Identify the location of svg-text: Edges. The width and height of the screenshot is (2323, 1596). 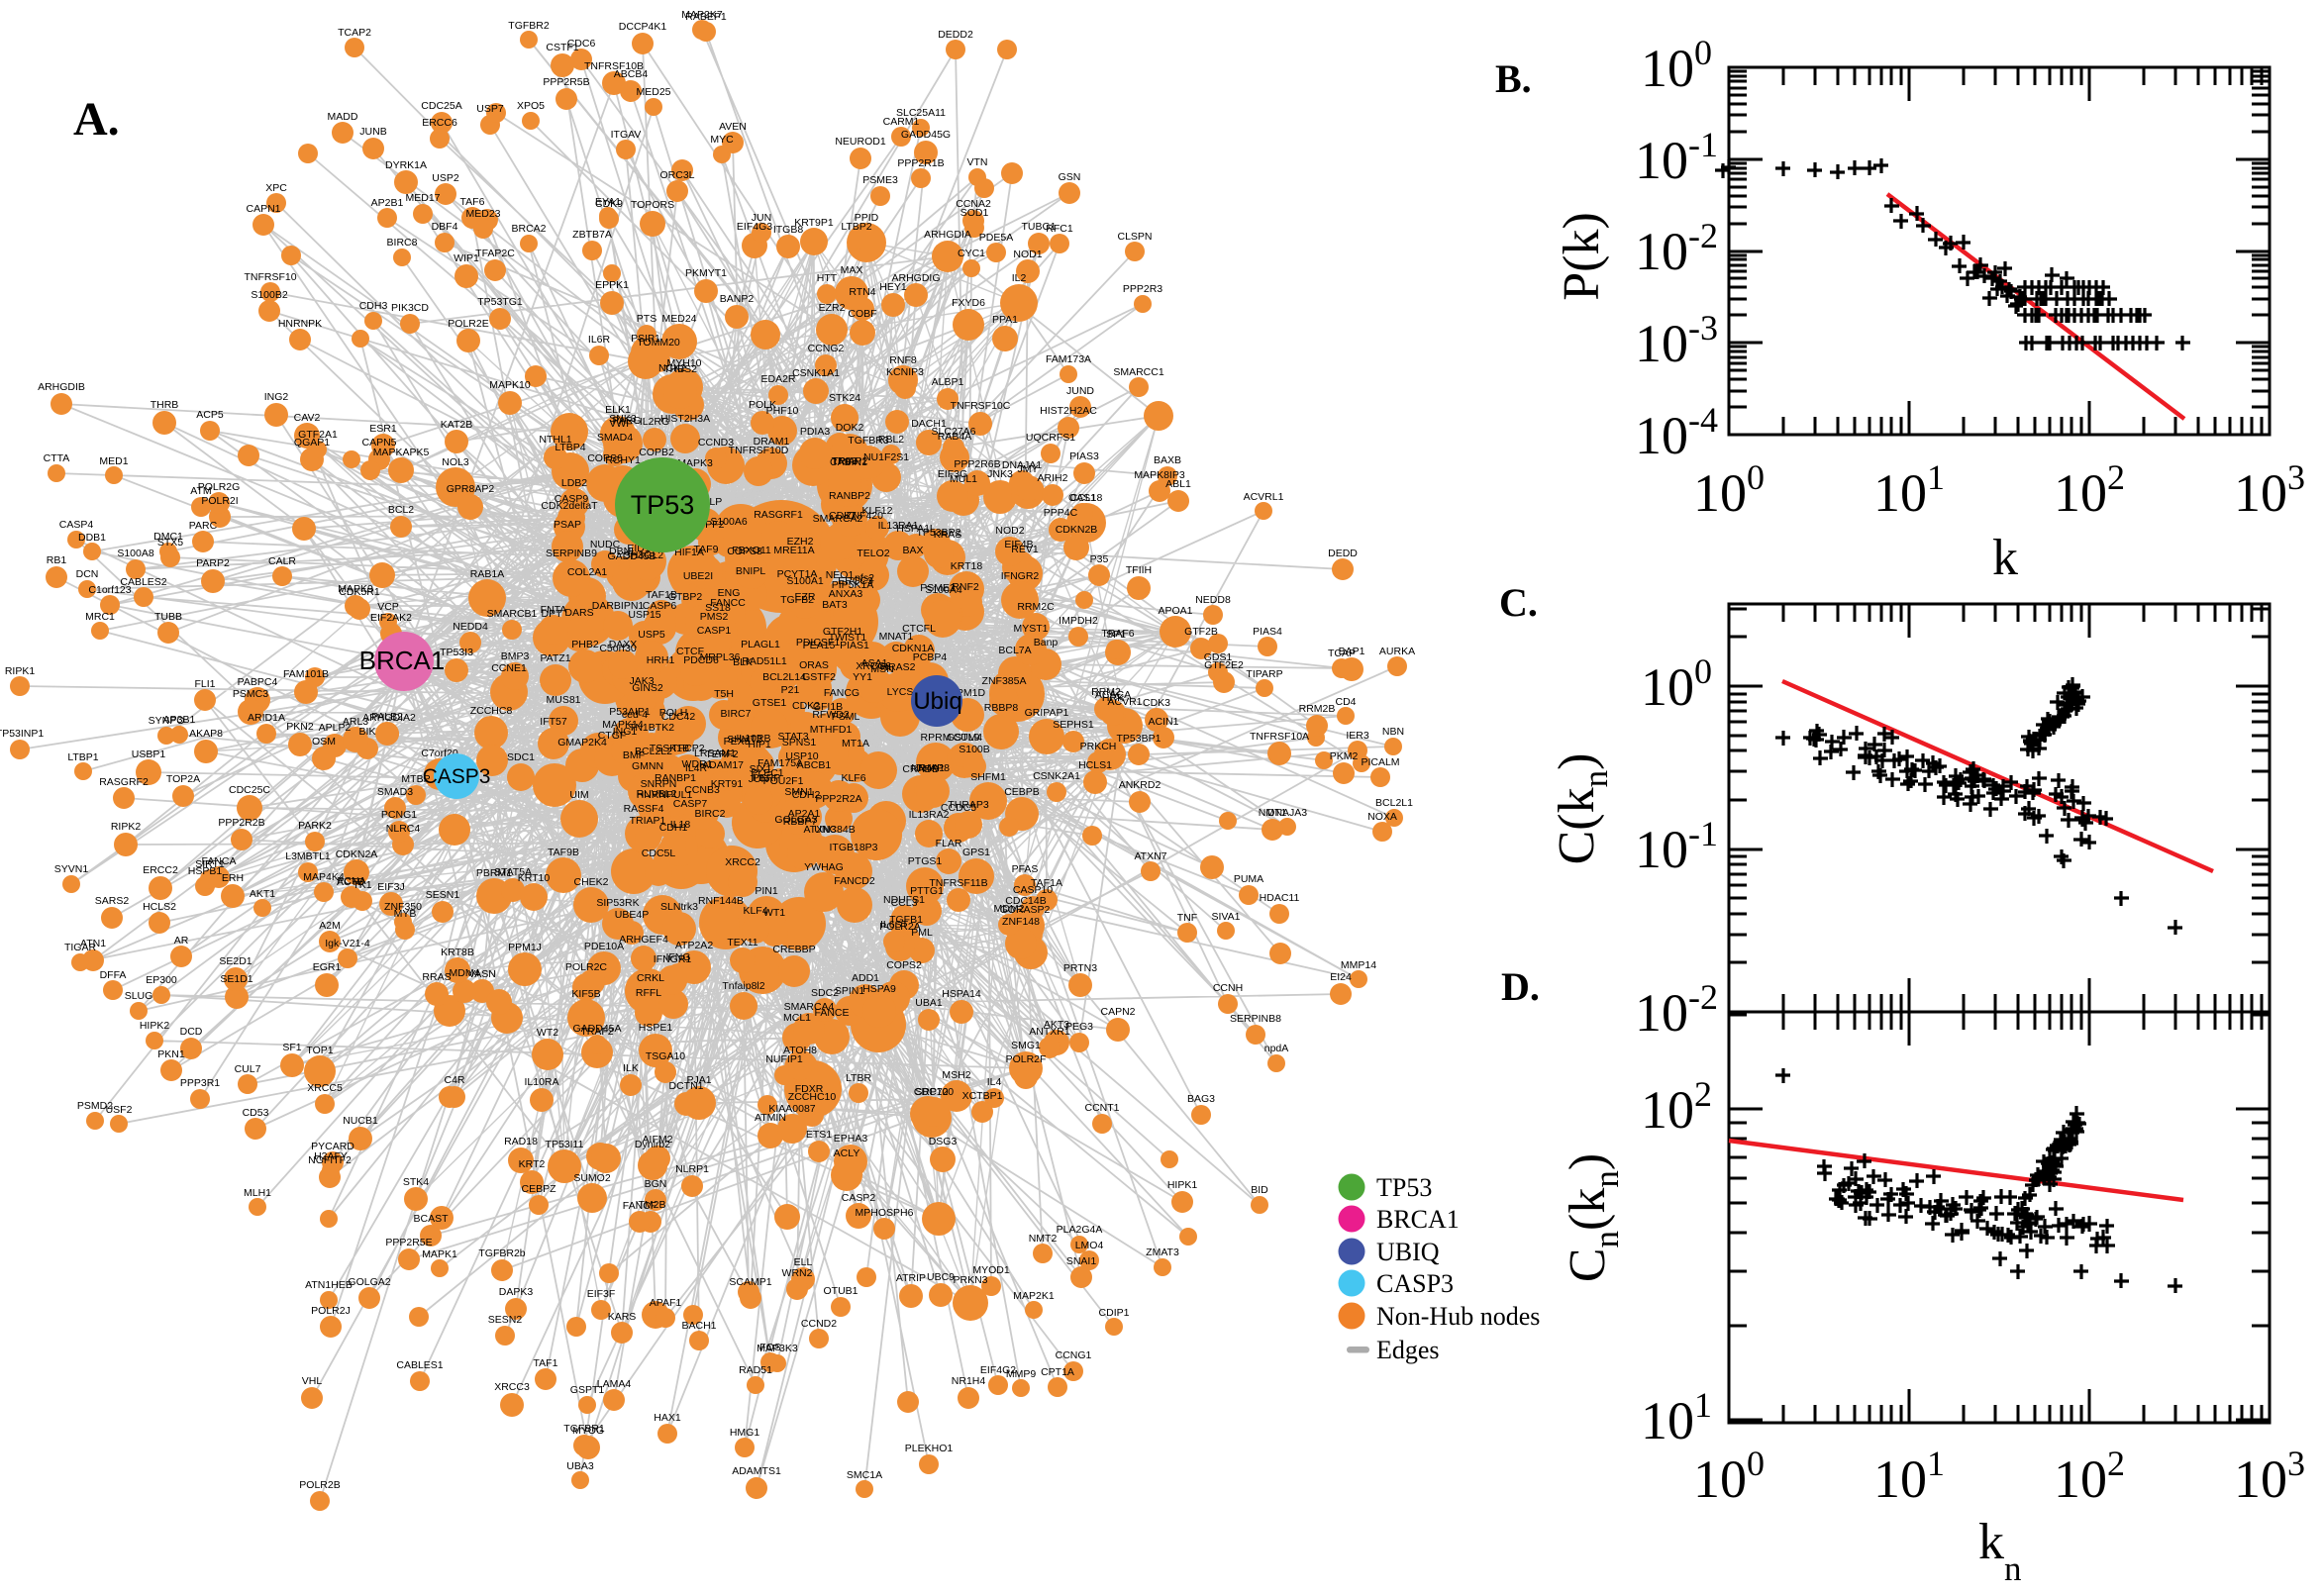
(1408, 1350).